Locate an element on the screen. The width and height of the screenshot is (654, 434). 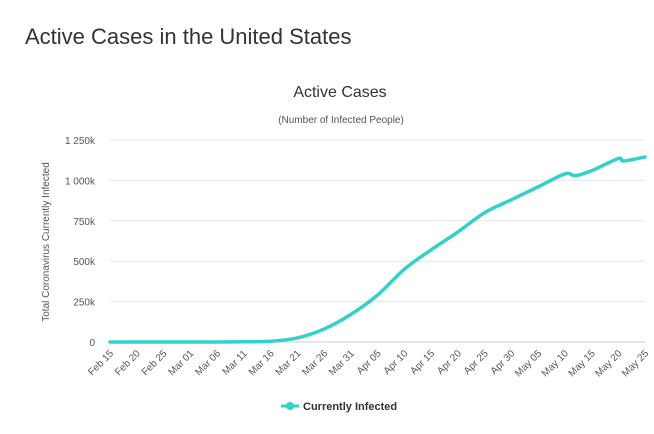
chart-title: Active Cases is located at coordinates (339, 92).